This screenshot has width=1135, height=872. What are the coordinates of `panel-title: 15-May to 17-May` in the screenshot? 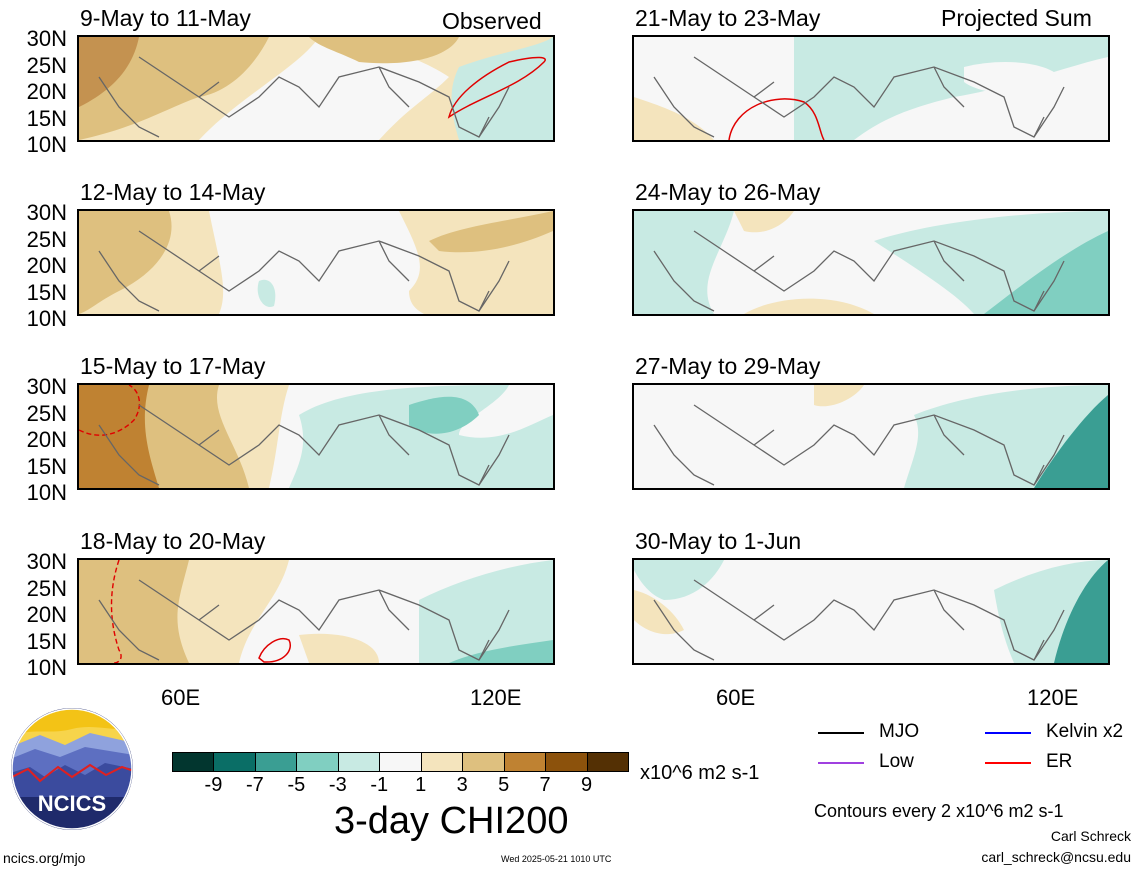 It's located at (173, 366).